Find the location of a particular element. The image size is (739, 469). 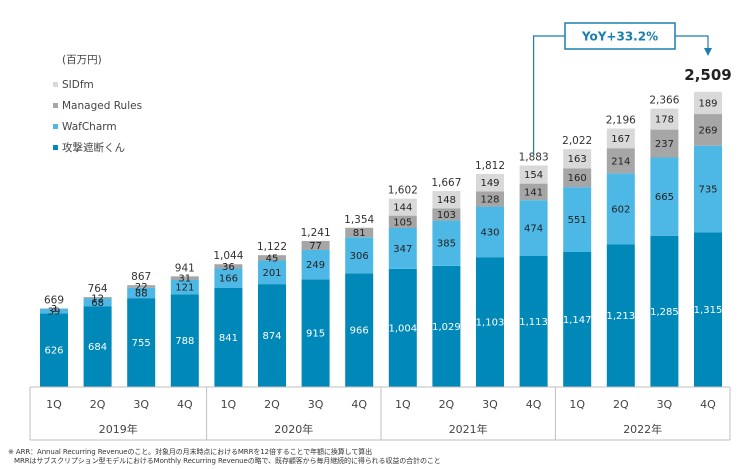

total-label: 2,366 is located at coordinates (664, 101).